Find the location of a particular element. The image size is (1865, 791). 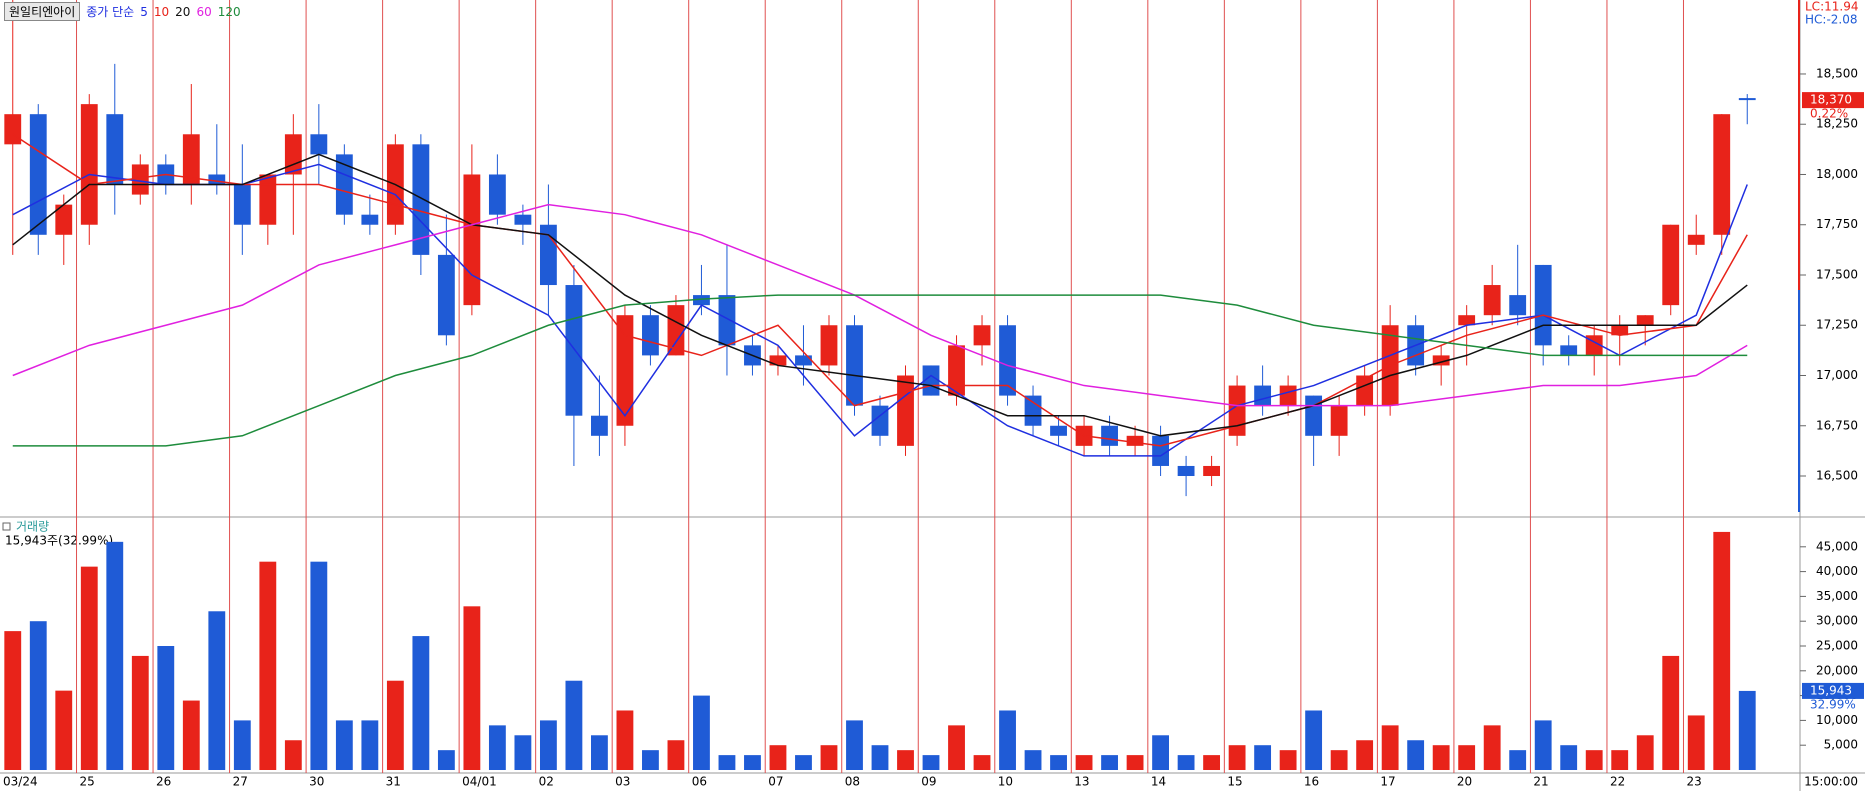

y-tick-label: 20,000 is located at coordinates (1837, 670).